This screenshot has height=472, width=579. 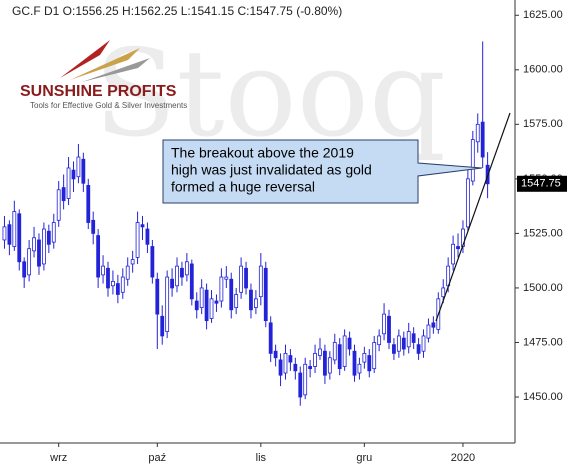 I want to click on y-tick-label: 1575.00, so click(x=543, y=124).